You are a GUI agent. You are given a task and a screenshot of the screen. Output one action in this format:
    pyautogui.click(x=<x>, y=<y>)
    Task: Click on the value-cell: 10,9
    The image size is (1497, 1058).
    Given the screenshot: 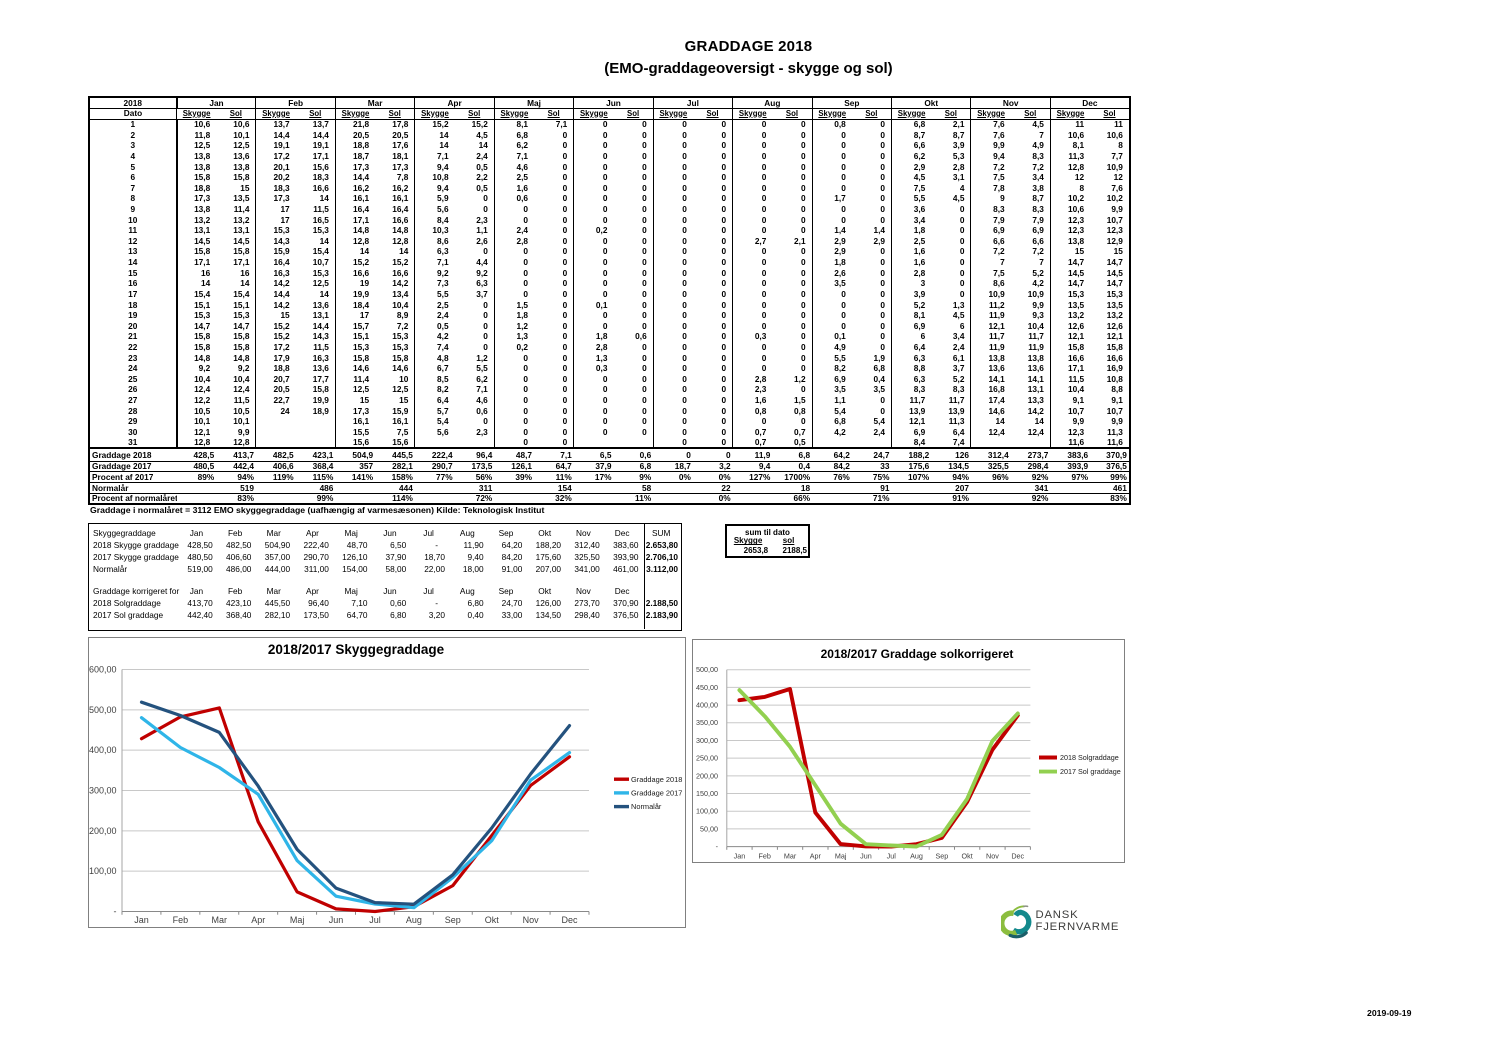 What is the action you would take?
    pyautogui.click(x=1114, y=166)
    